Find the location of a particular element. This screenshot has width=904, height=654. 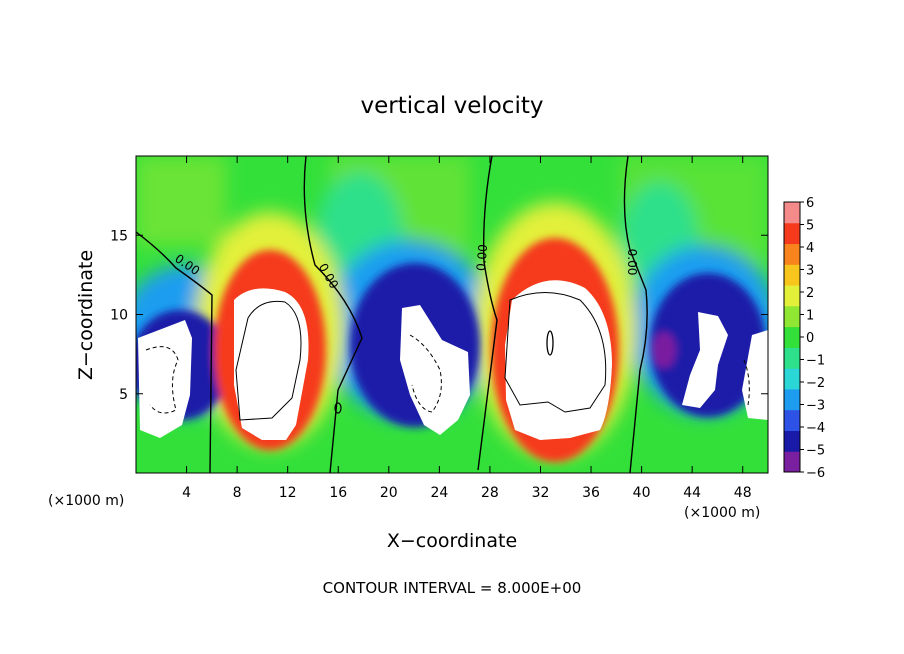

colorbar-tick-label: −6 is located at coordinates (815, 473).